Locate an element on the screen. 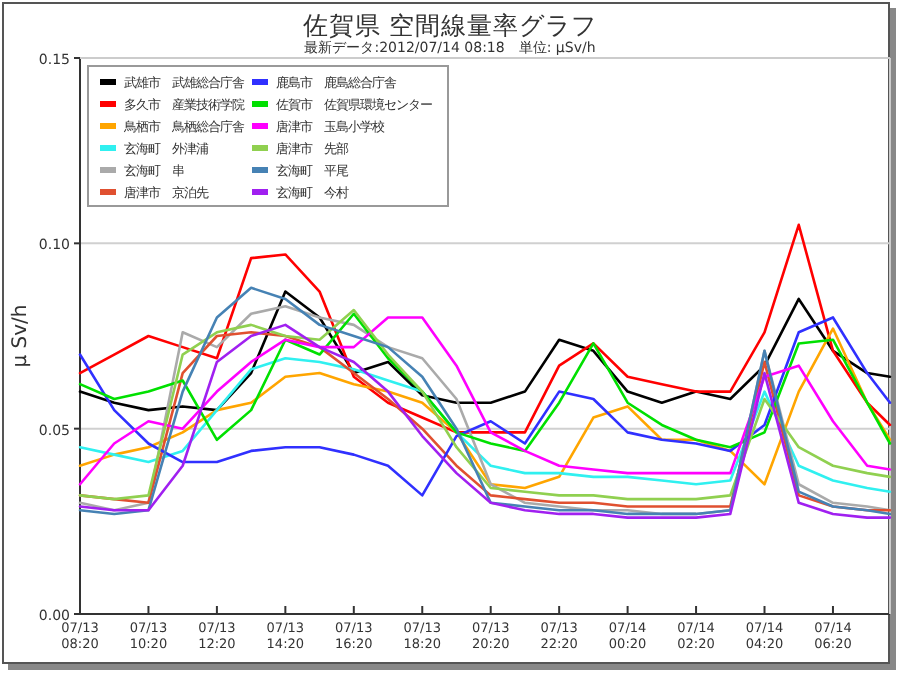  chart-title: 佐賀県 空間線量率グラフ is located at coordinates (450, 25).